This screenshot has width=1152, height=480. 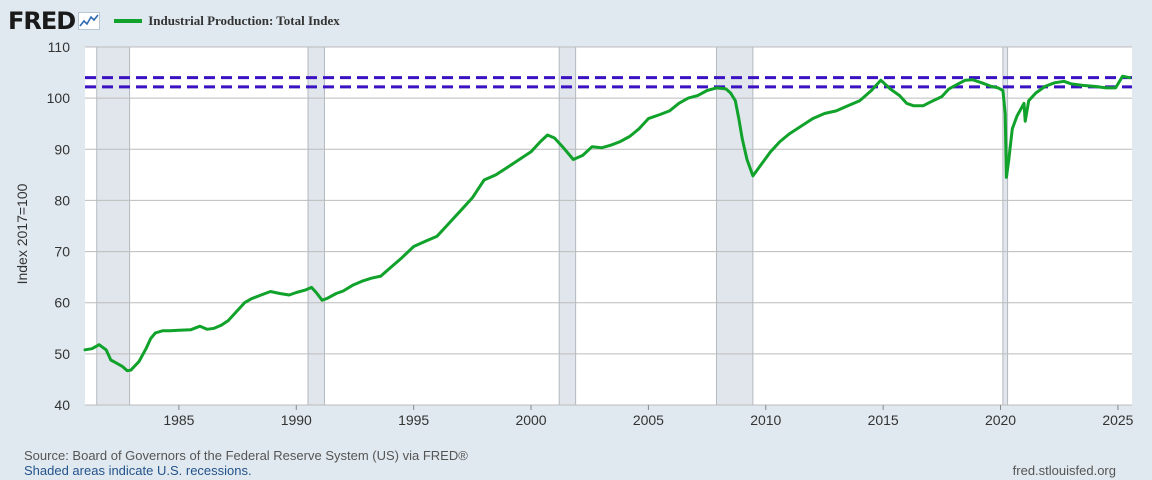 What do you see at coordinates (765, 420) in the screenshot?
I see `x-tick-label: 2010` at bounding box center [765, 420].